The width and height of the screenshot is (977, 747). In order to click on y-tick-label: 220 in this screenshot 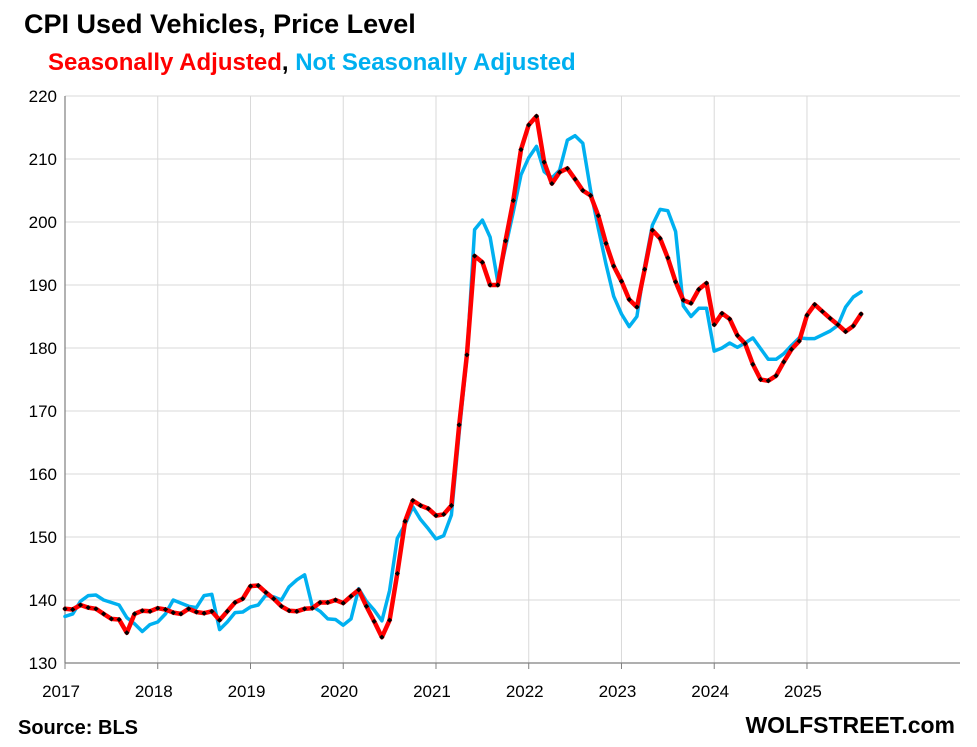, I will do `click(43, 96)`.